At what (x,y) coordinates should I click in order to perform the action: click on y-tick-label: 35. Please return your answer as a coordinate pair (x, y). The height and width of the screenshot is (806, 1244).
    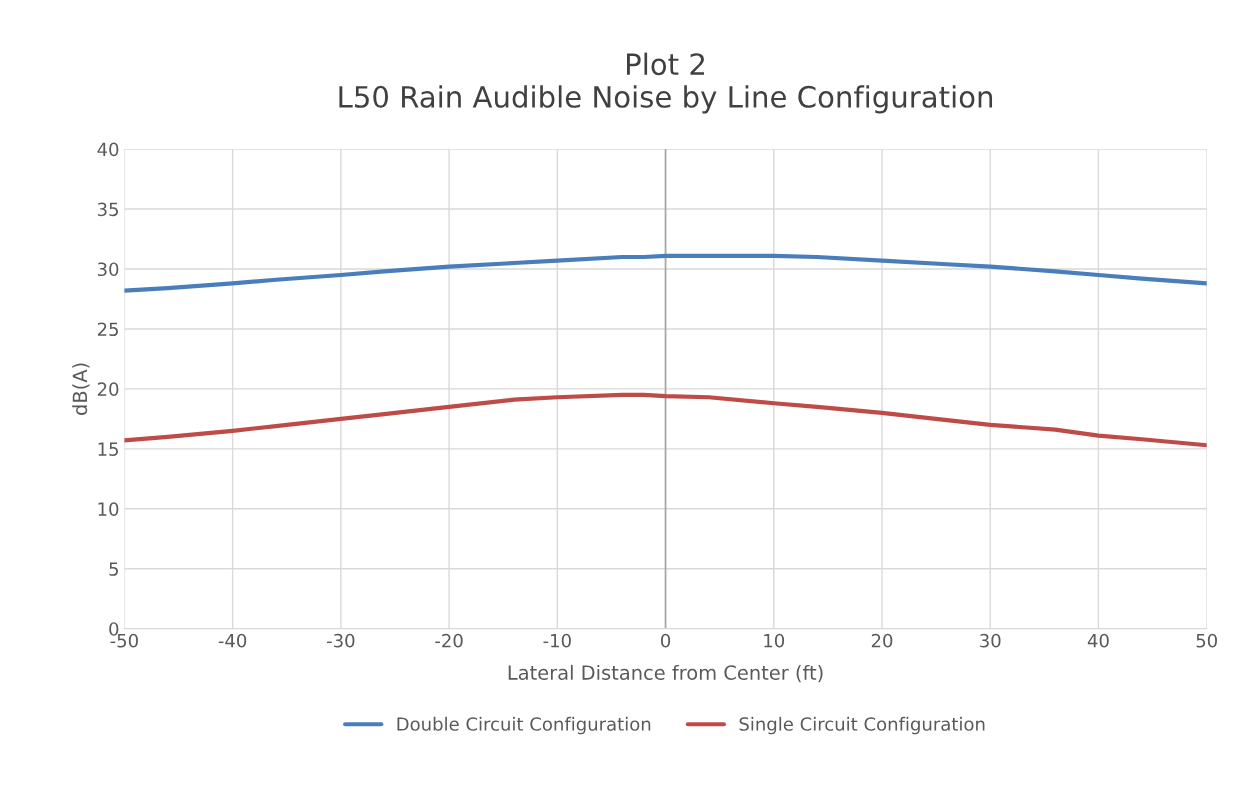
    Looking at the image, I should click on (107, 209).